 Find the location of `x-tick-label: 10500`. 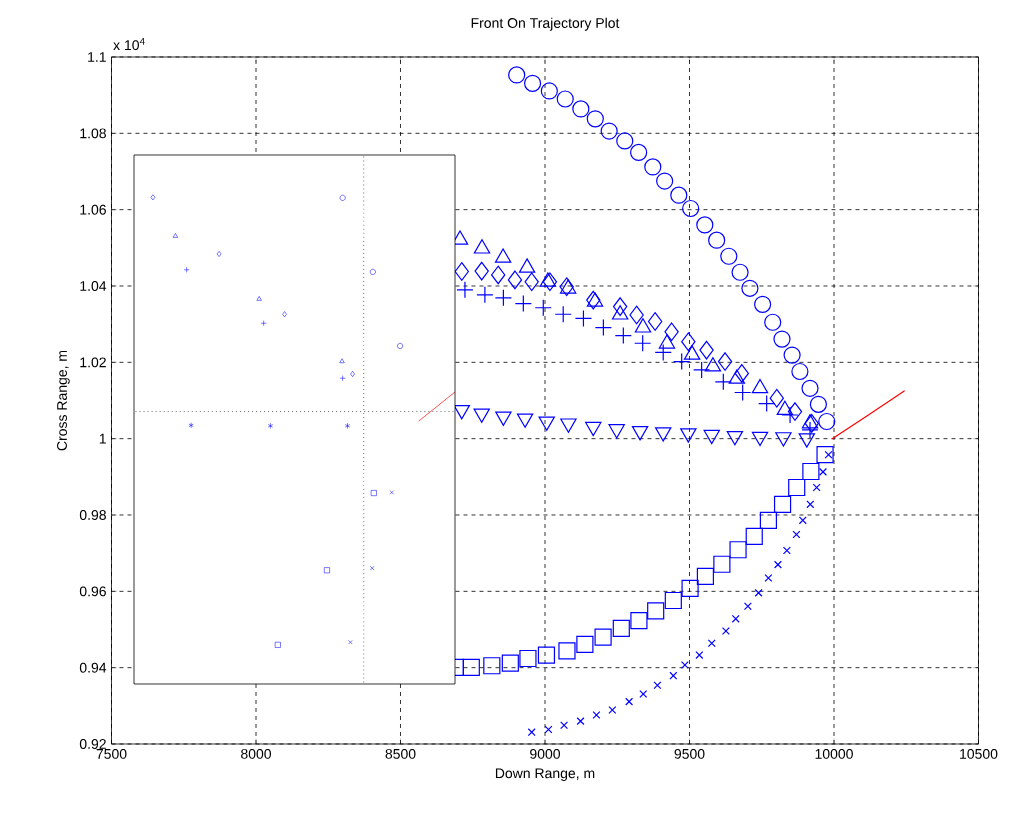

x-tick-label: 10500 is located at coordinates (979, 753).